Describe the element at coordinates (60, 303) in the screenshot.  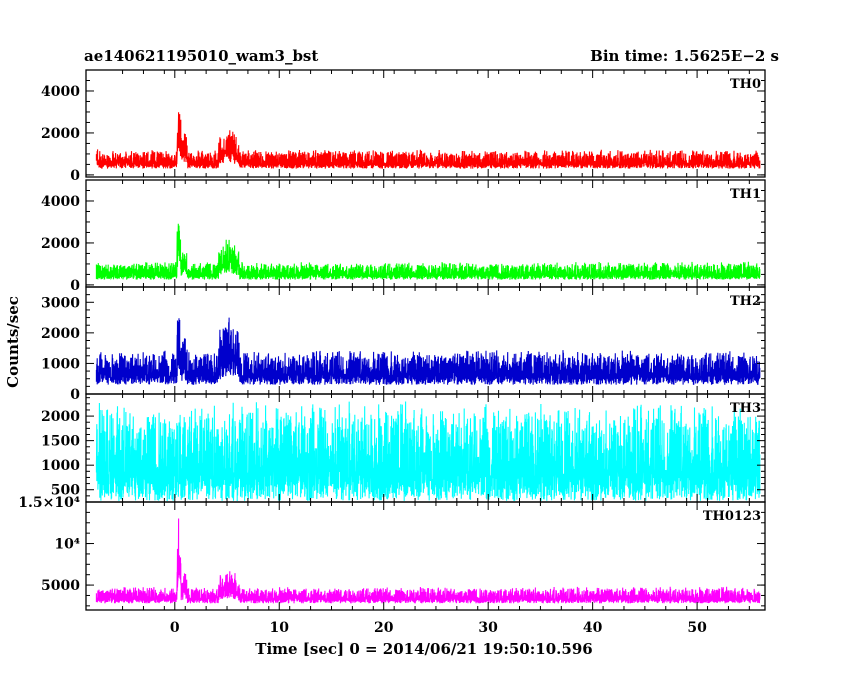
I see `y-tick-label: 3000` at that location.